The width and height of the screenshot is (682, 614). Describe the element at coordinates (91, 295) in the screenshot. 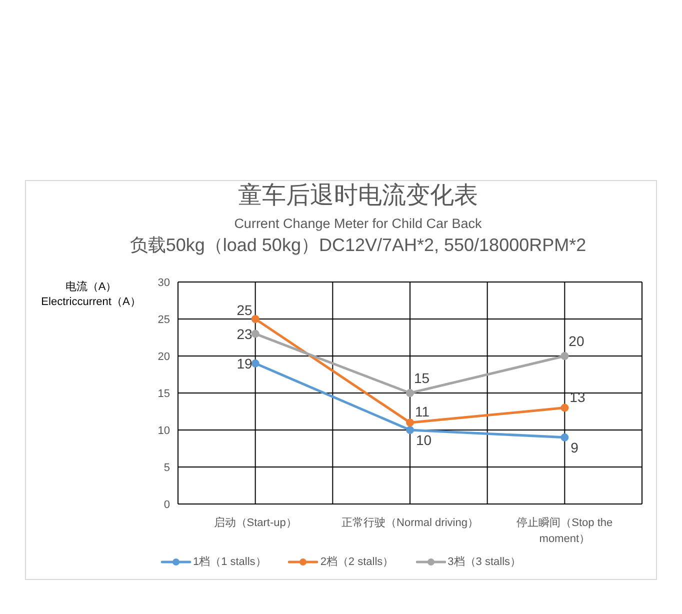

I see `y-axis-title: 电流（A） Electriccurrent（A）` at that location.